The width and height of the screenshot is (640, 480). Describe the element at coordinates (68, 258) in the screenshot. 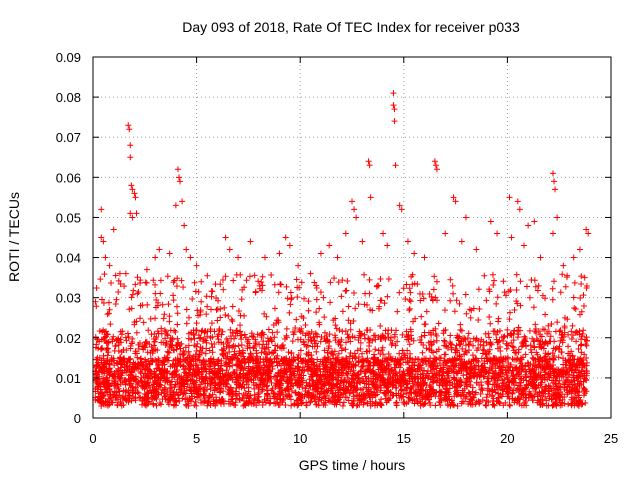

I see `y-tick-label: 0.04` at that location.